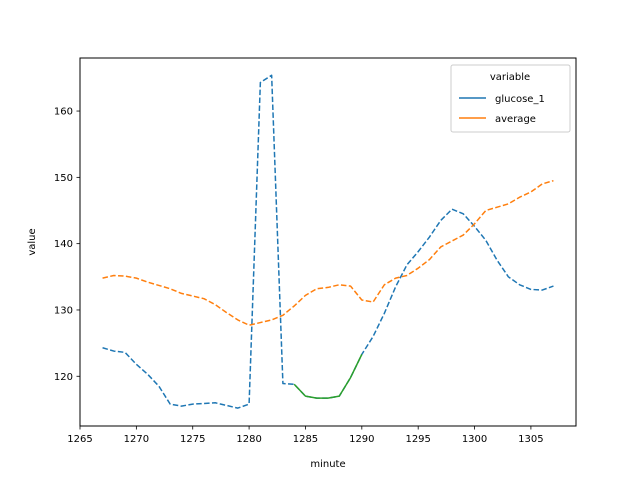 The width and height of the screenshot is (640, 480). What do you see at coordinates (192, 439) in the screenshot?
I see `x-tick-label: 1275` at bounding box center [192, 439].